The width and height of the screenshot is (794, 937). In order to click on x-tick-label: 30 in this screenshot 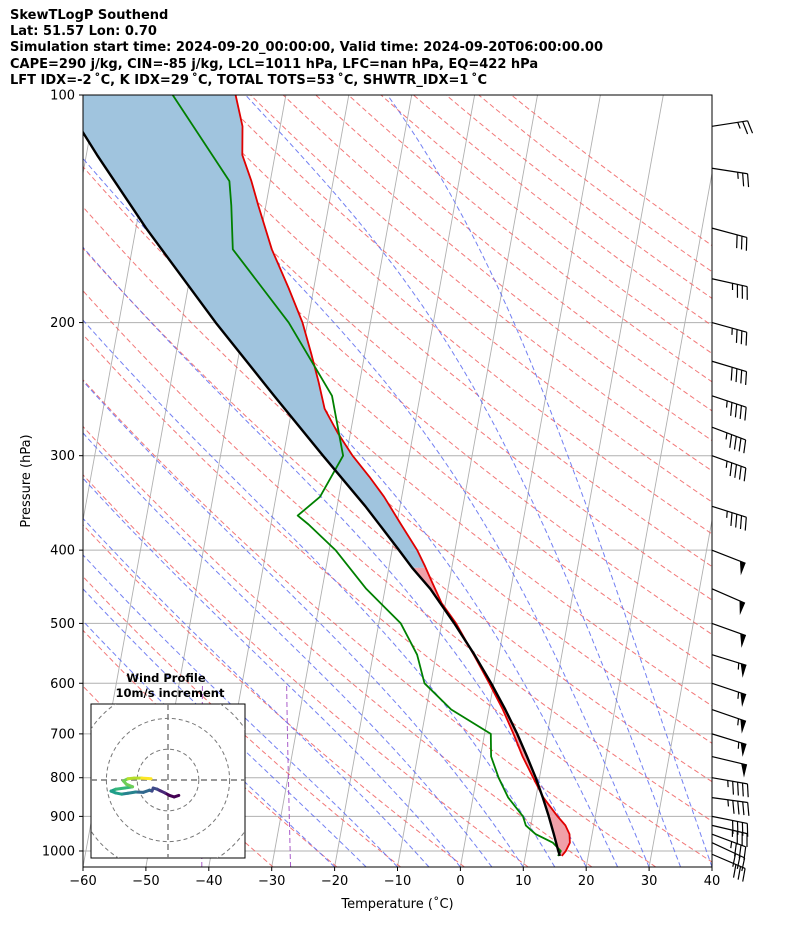, I will do `click(649, 881)`.